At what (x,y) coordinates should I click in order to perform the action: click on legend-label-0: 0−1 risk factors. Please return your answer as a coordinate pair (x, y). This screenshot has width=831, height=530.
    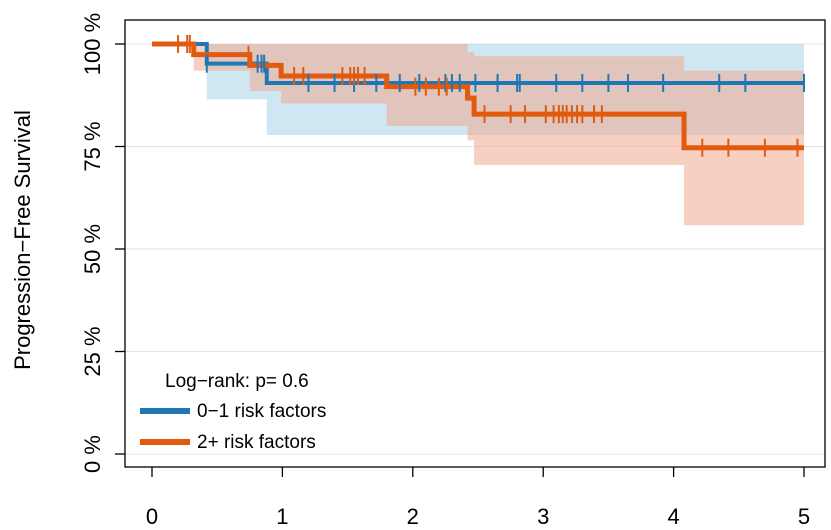
    Looking at the image, I should click on (261, 411).